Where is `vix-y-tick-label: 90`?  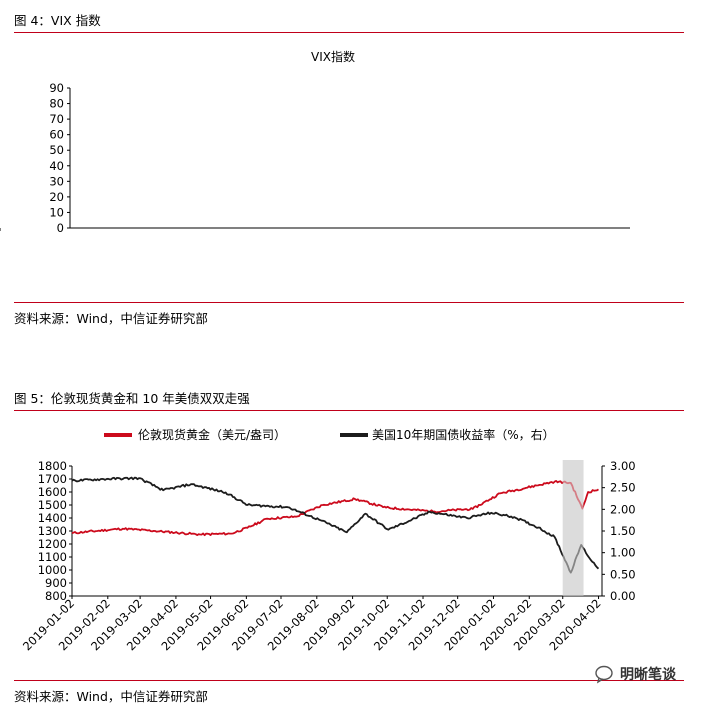 vix-y-tick-label: 90 is located at coordinates (56, 88).